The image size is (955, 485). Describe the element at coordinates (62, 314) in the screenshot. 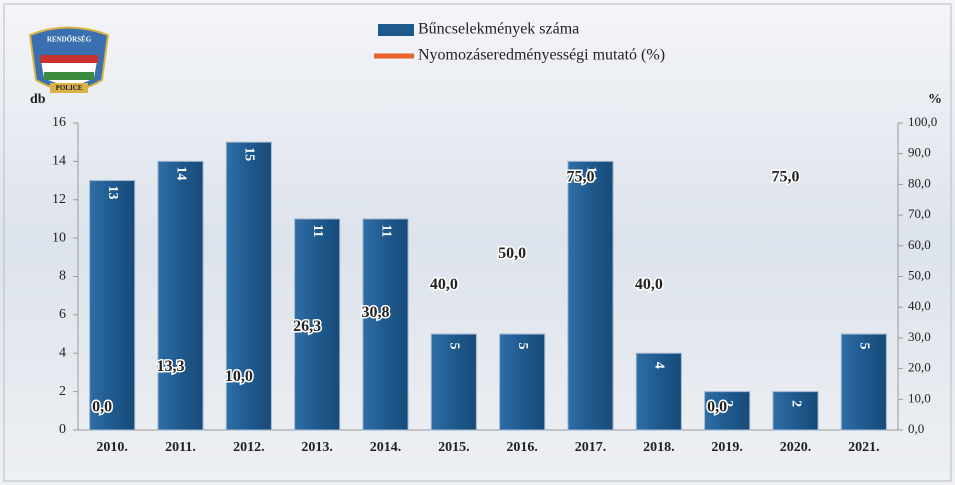

I see `y-tick-label: 6` at that location.